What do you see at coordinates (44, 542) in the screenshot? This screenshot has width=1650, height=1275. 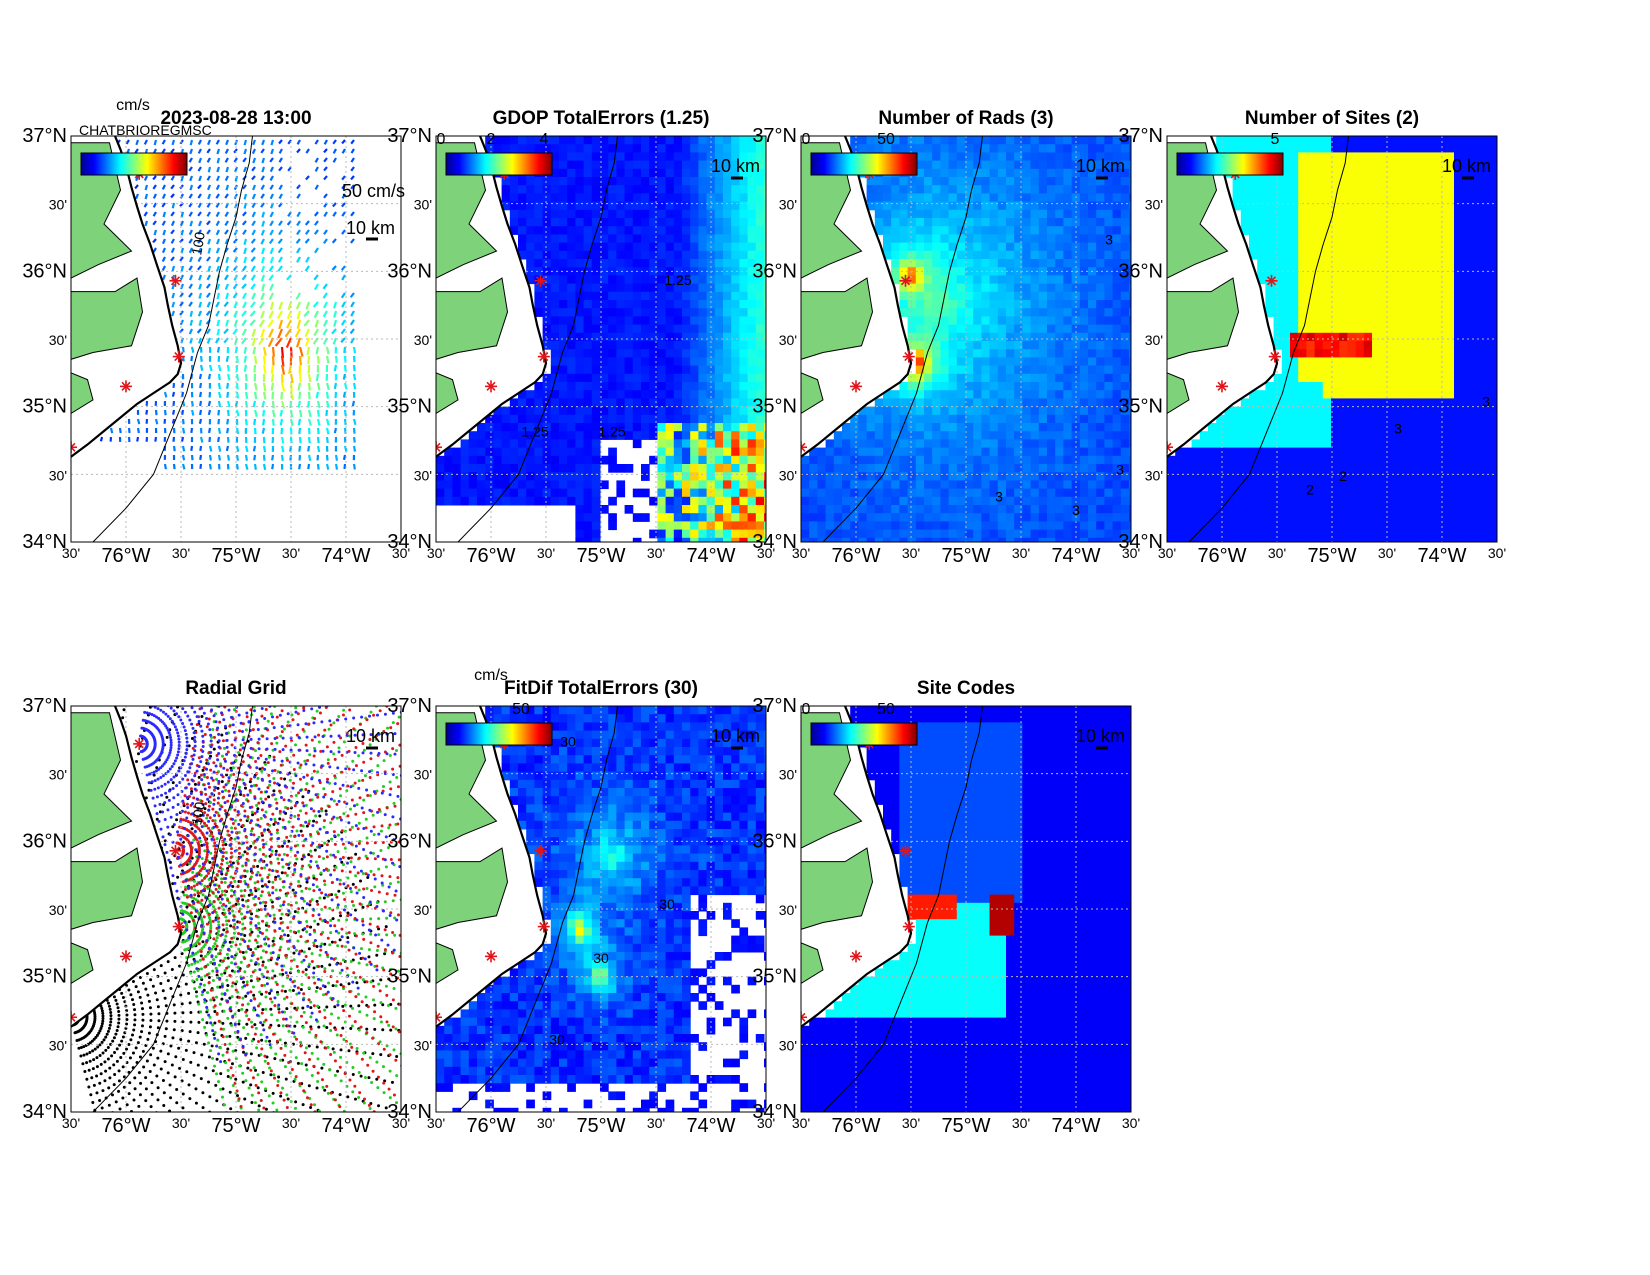 I see `lat-tick-label: 34°N` at bounding box center [44, 542].